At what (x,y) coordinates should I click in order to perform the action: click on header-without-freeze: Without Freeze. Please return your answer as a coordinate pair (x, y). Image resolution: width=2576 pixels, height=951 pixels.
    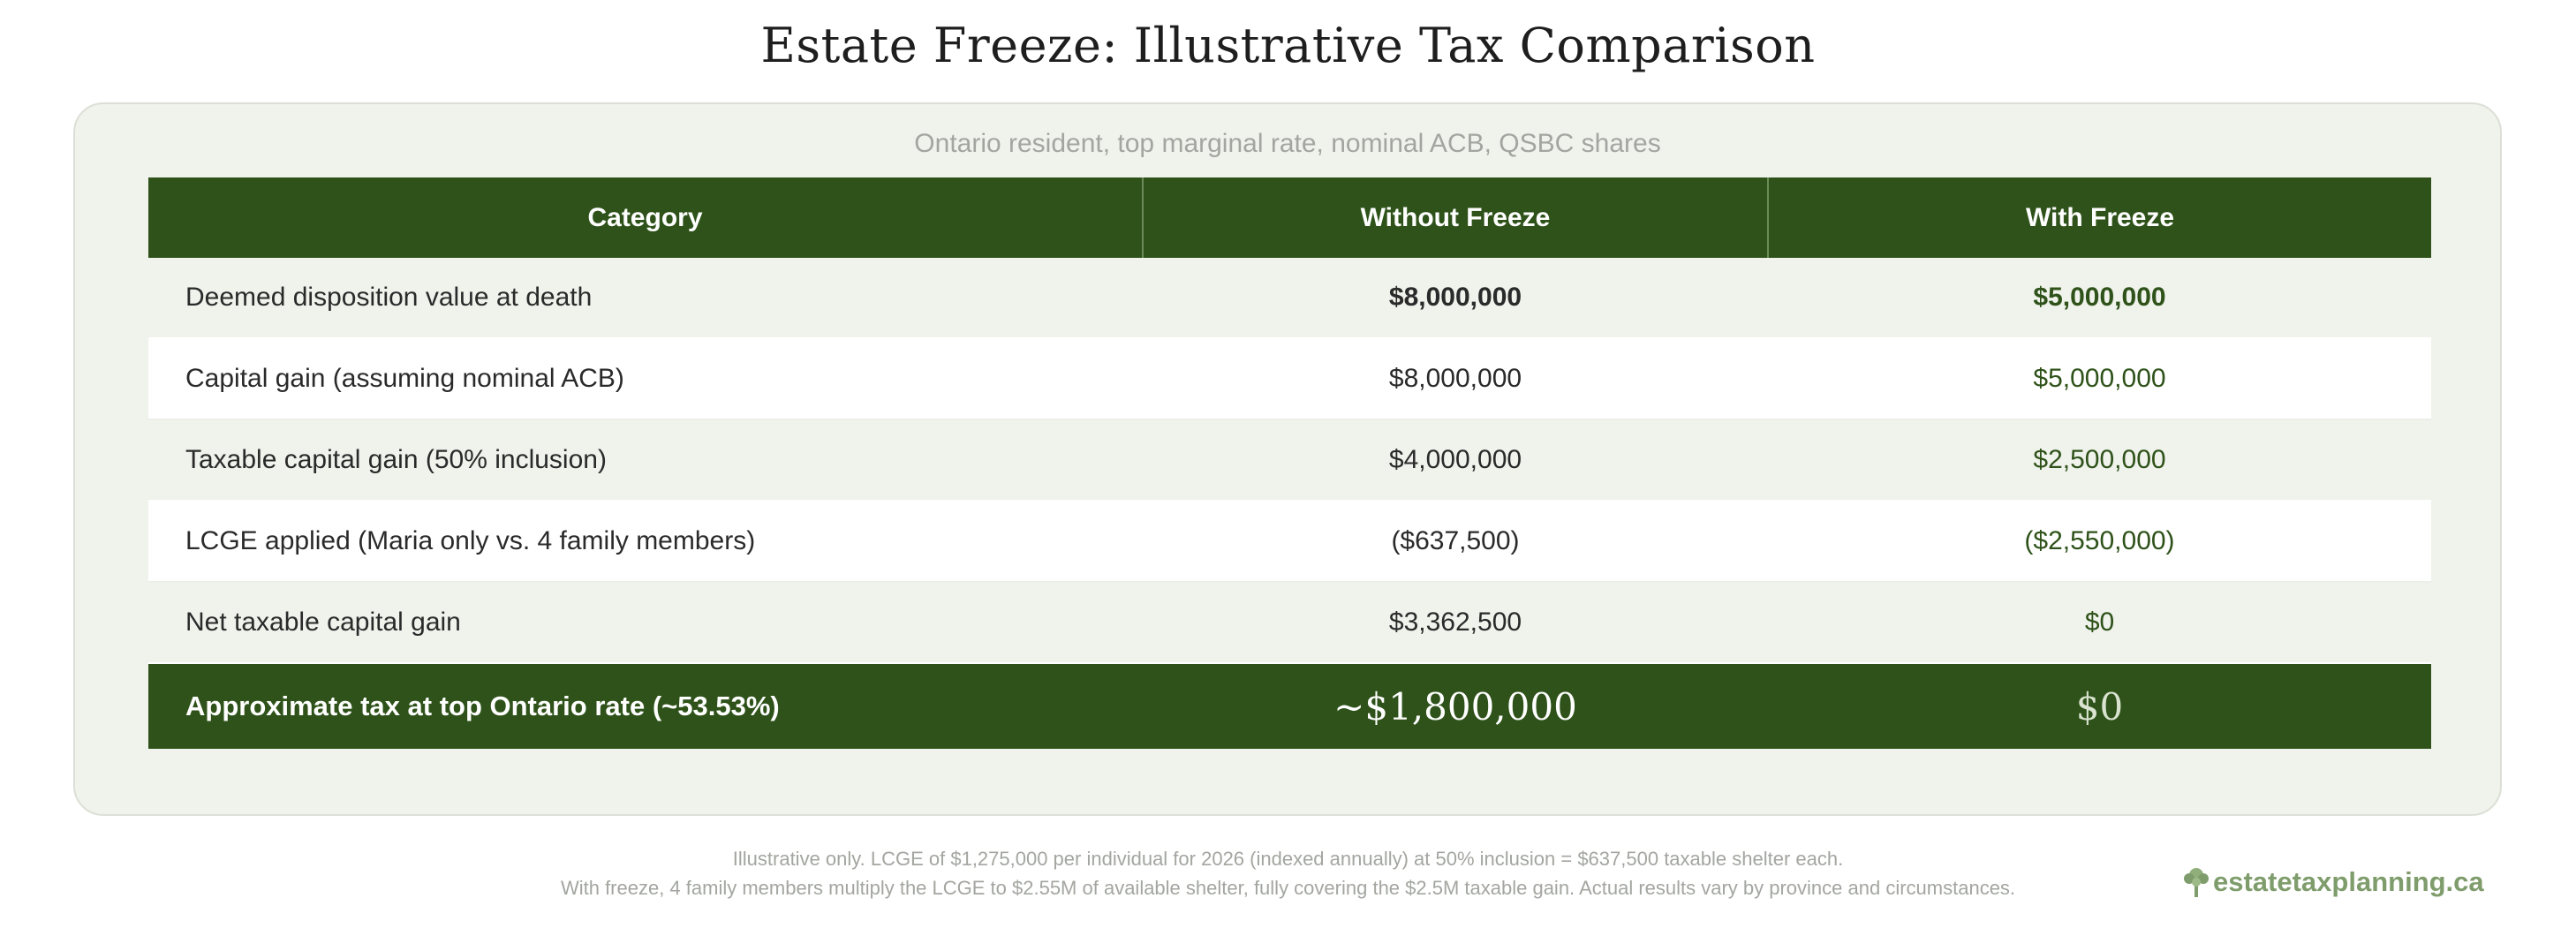
    Looking at the image, I should click on (1456, 217).